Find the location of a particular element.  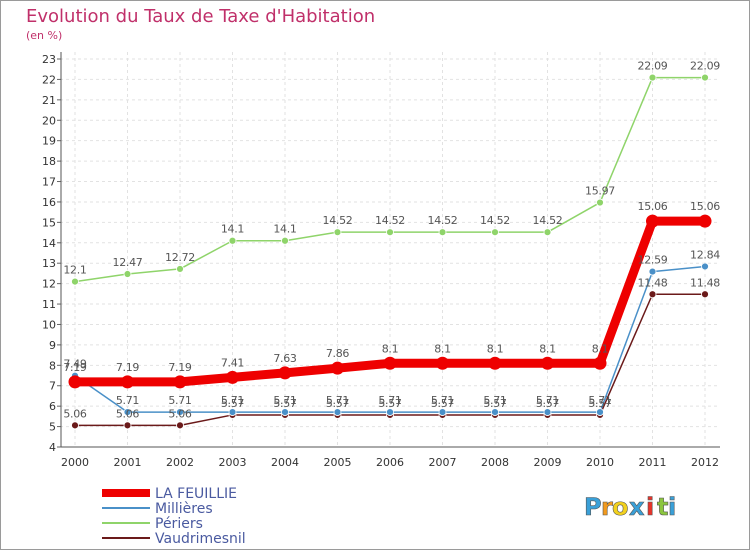

y-tick-label: 6 is located at coordinates (52, 406).